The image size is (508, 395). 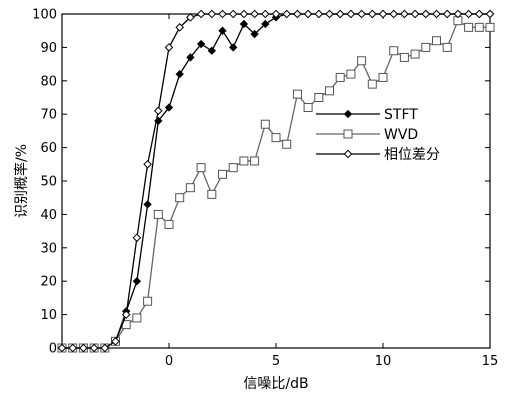 I want to click on legend-item-1: STFT, so click(x=367, y=115).